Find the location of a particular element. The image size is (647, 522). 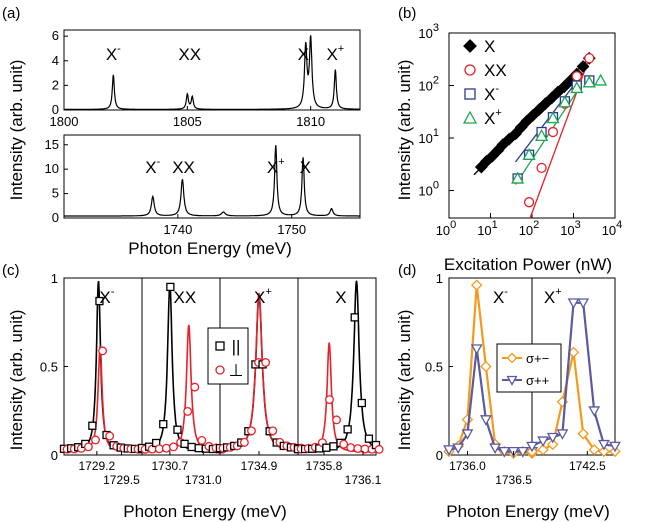

d-x-tick-label: 1742.5 is located at coordinates (587, 466).